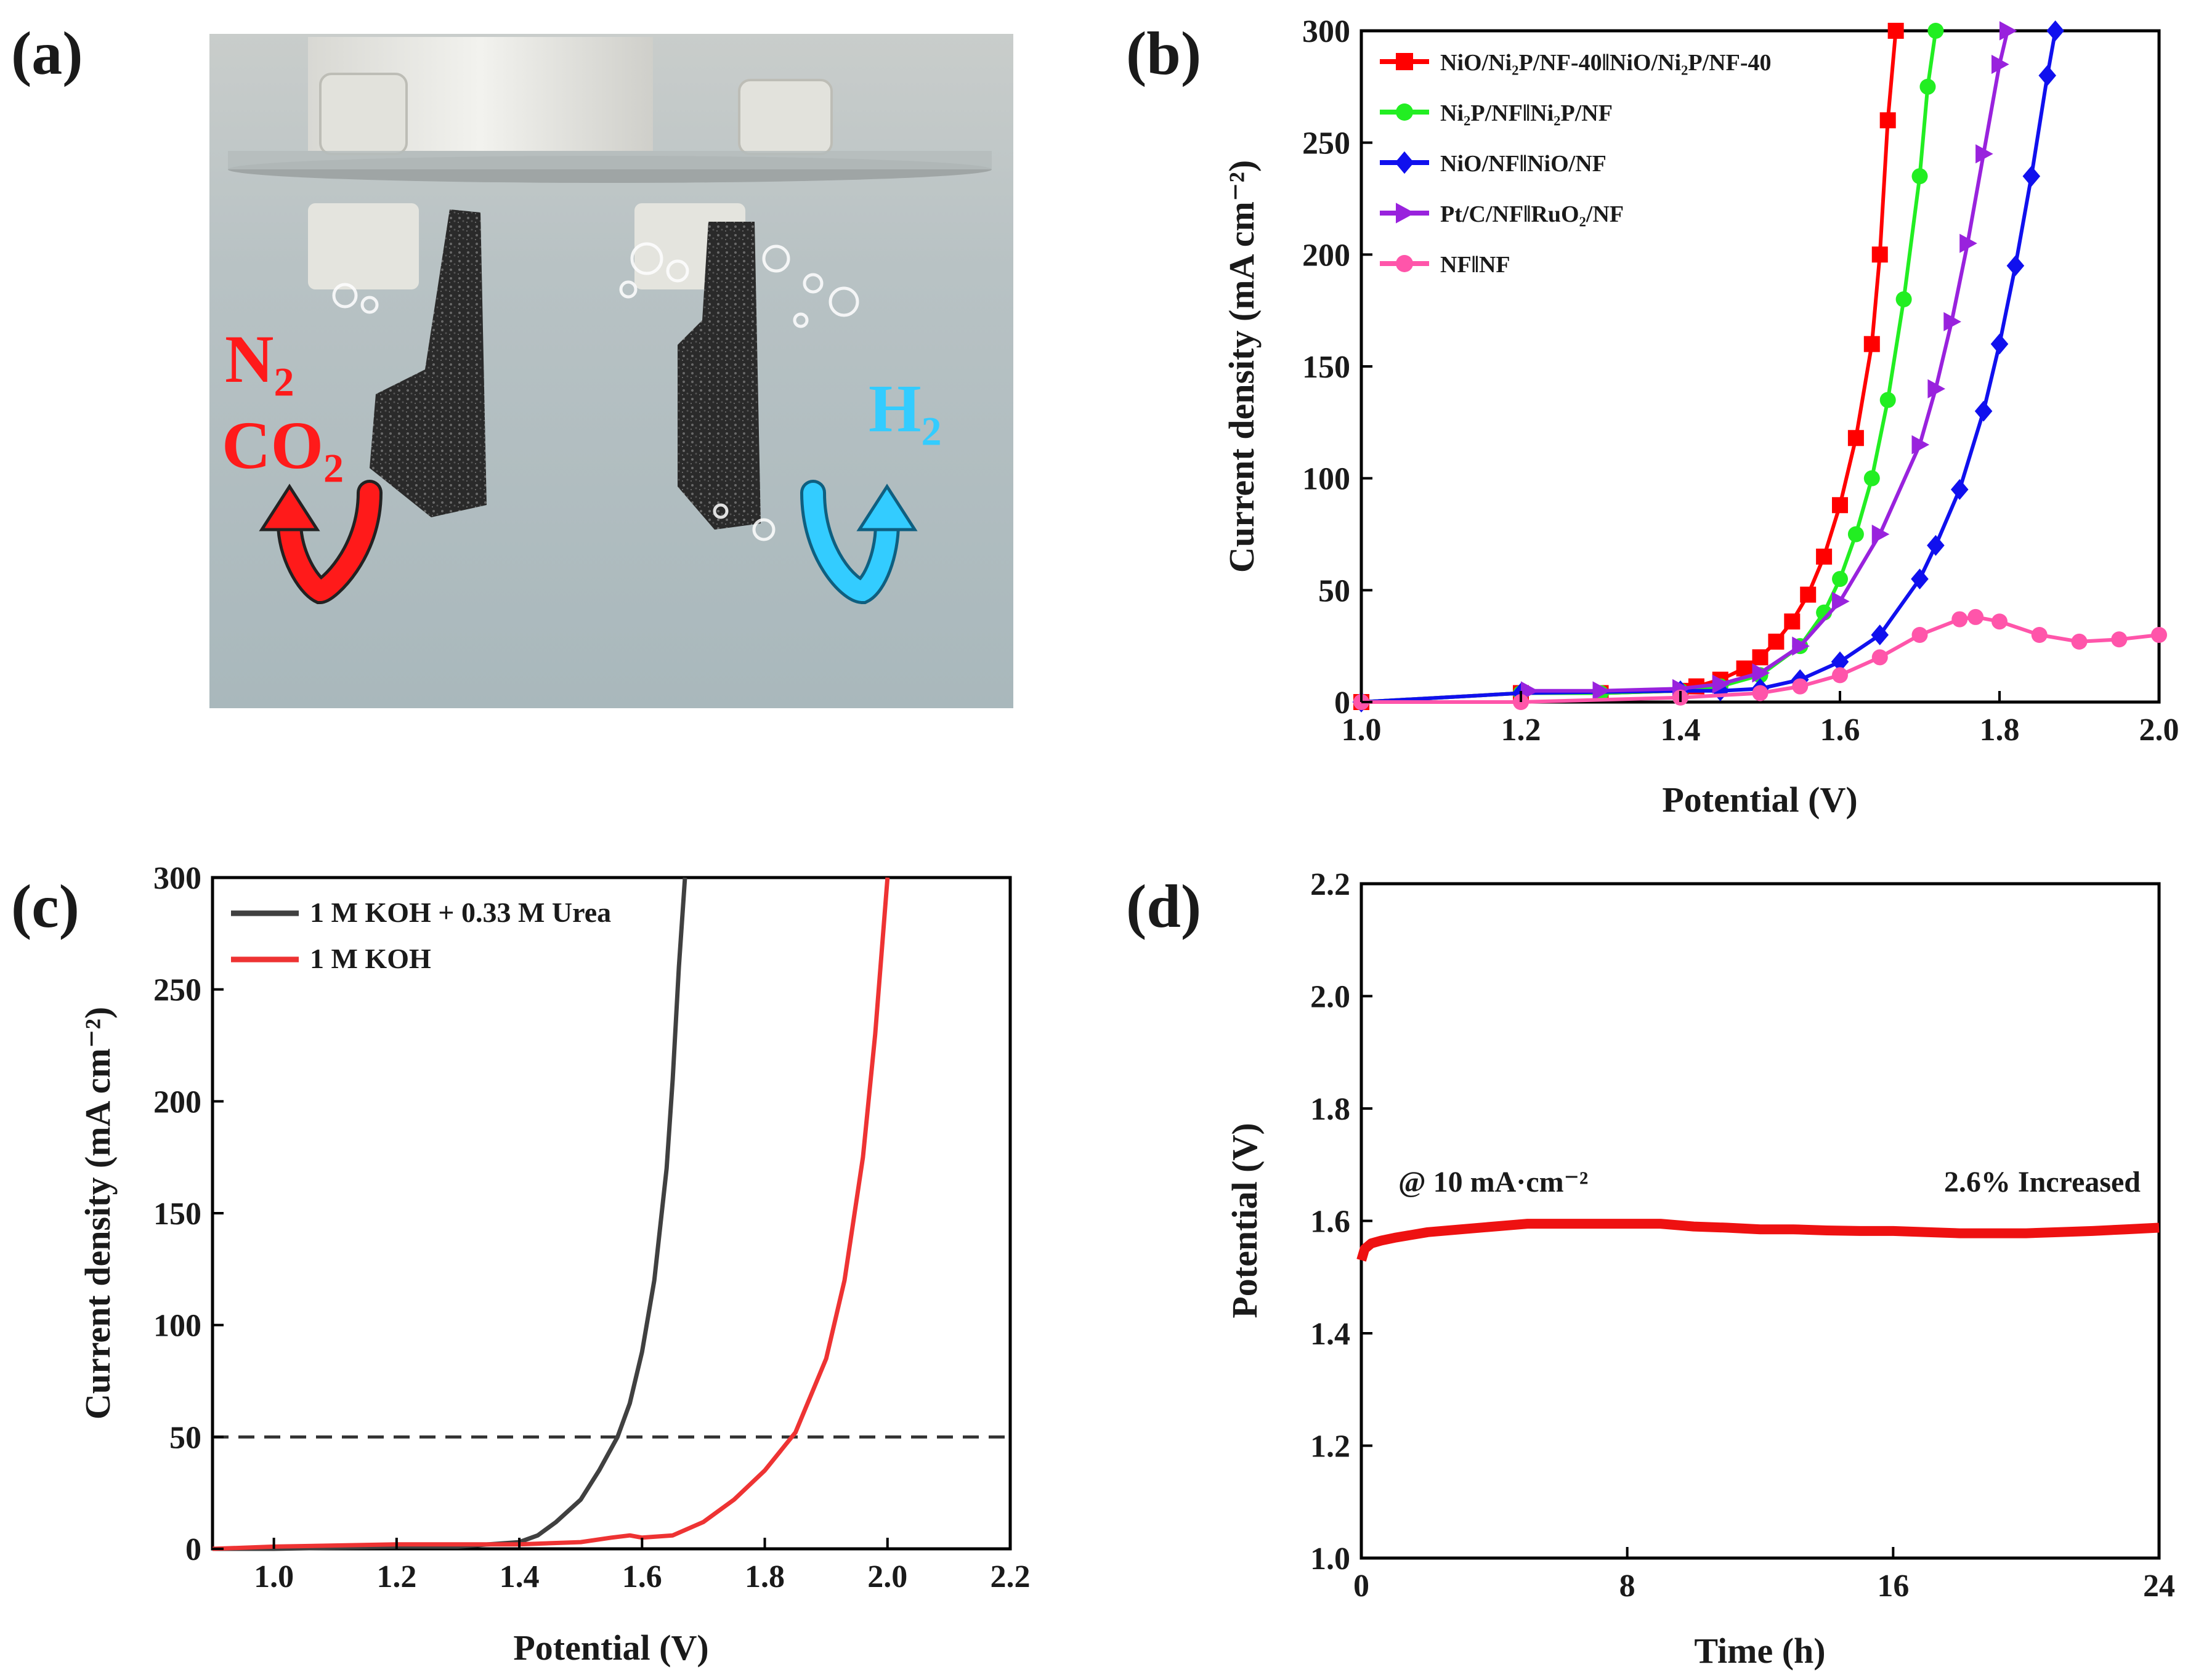 This screenshot has height=1680, width=2188. What do you see at coordinates (719, 376) in the screenshot?
I see `cathode-electrode` at bounding box center [719, 376].